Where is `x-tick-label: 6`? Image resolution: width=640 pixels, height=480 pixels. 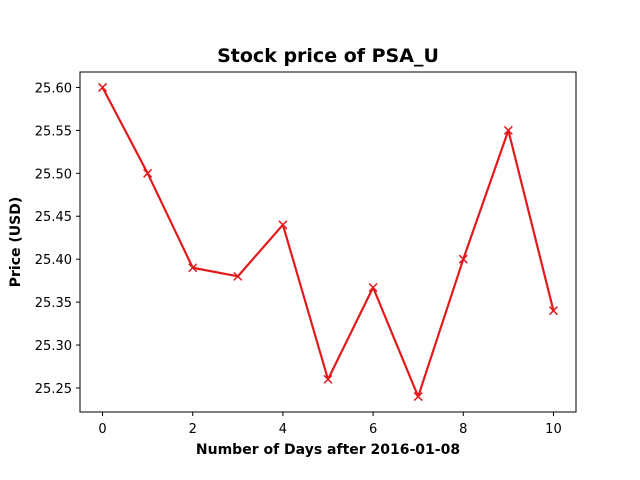
x-tick-label: 6 is located at coordinates (373, 429).